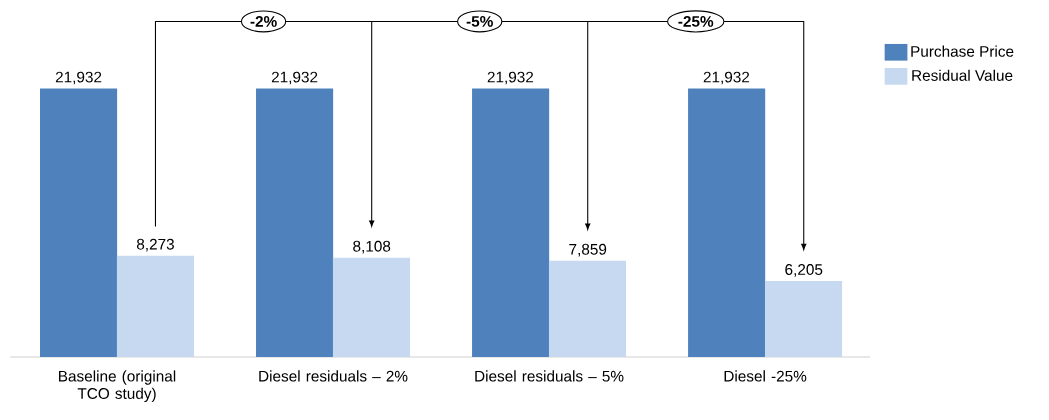  What do you see at coordinates (263, 21) in the screenshot?
I see `text: -2%` at bounding box center [263, 21].